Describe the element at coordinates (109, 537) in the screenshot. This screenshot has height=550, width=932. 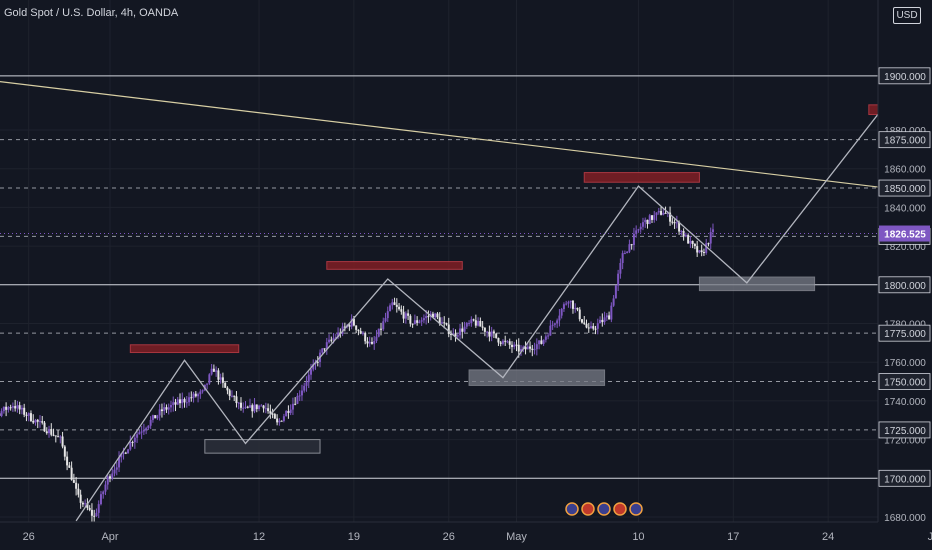
I see `time-tick-label: Apr` at that location.